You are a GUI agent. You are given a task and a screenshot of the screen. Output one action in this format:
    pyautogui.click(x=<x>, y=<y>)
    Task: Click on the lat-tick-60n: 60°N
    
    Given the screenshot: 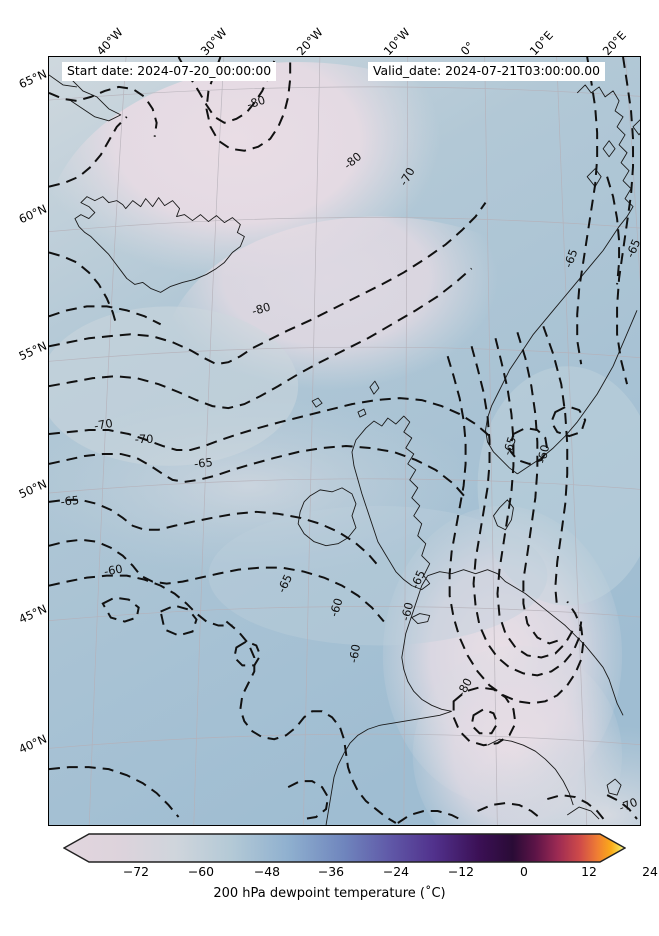 What is the action you would take?
    pyautogui.click(x=32, y=214)
    